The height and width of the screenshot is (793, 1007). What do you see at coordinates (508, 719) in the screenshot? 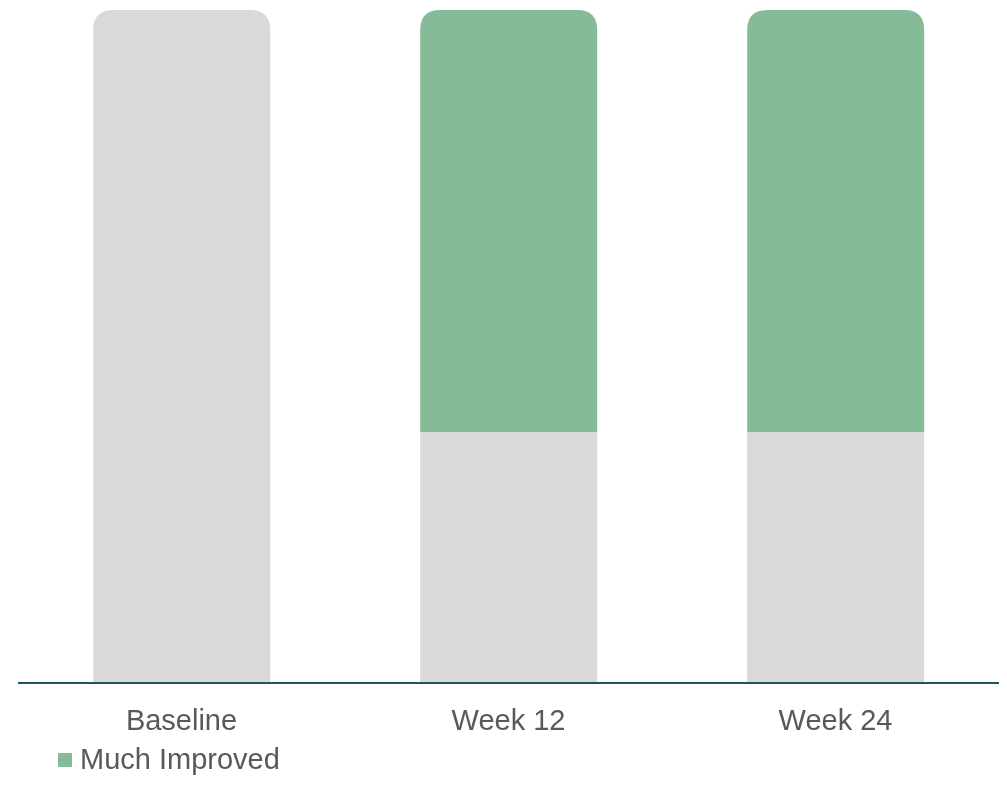
I see `x-tick-label: Week 12` at bounding box center [508, 719].